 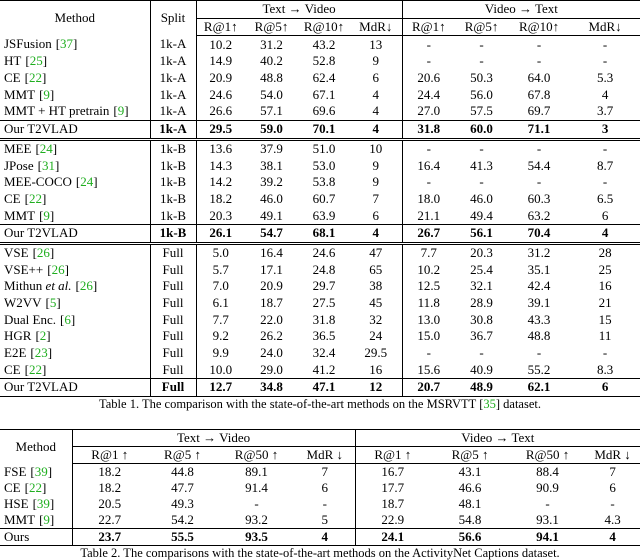 I want to click on header-row: R@1↑ R@5↑ R@10↑ MdR↓ R@1↑ R@5↑ R@10↑ MdR↓, so click(x=320, y=27).